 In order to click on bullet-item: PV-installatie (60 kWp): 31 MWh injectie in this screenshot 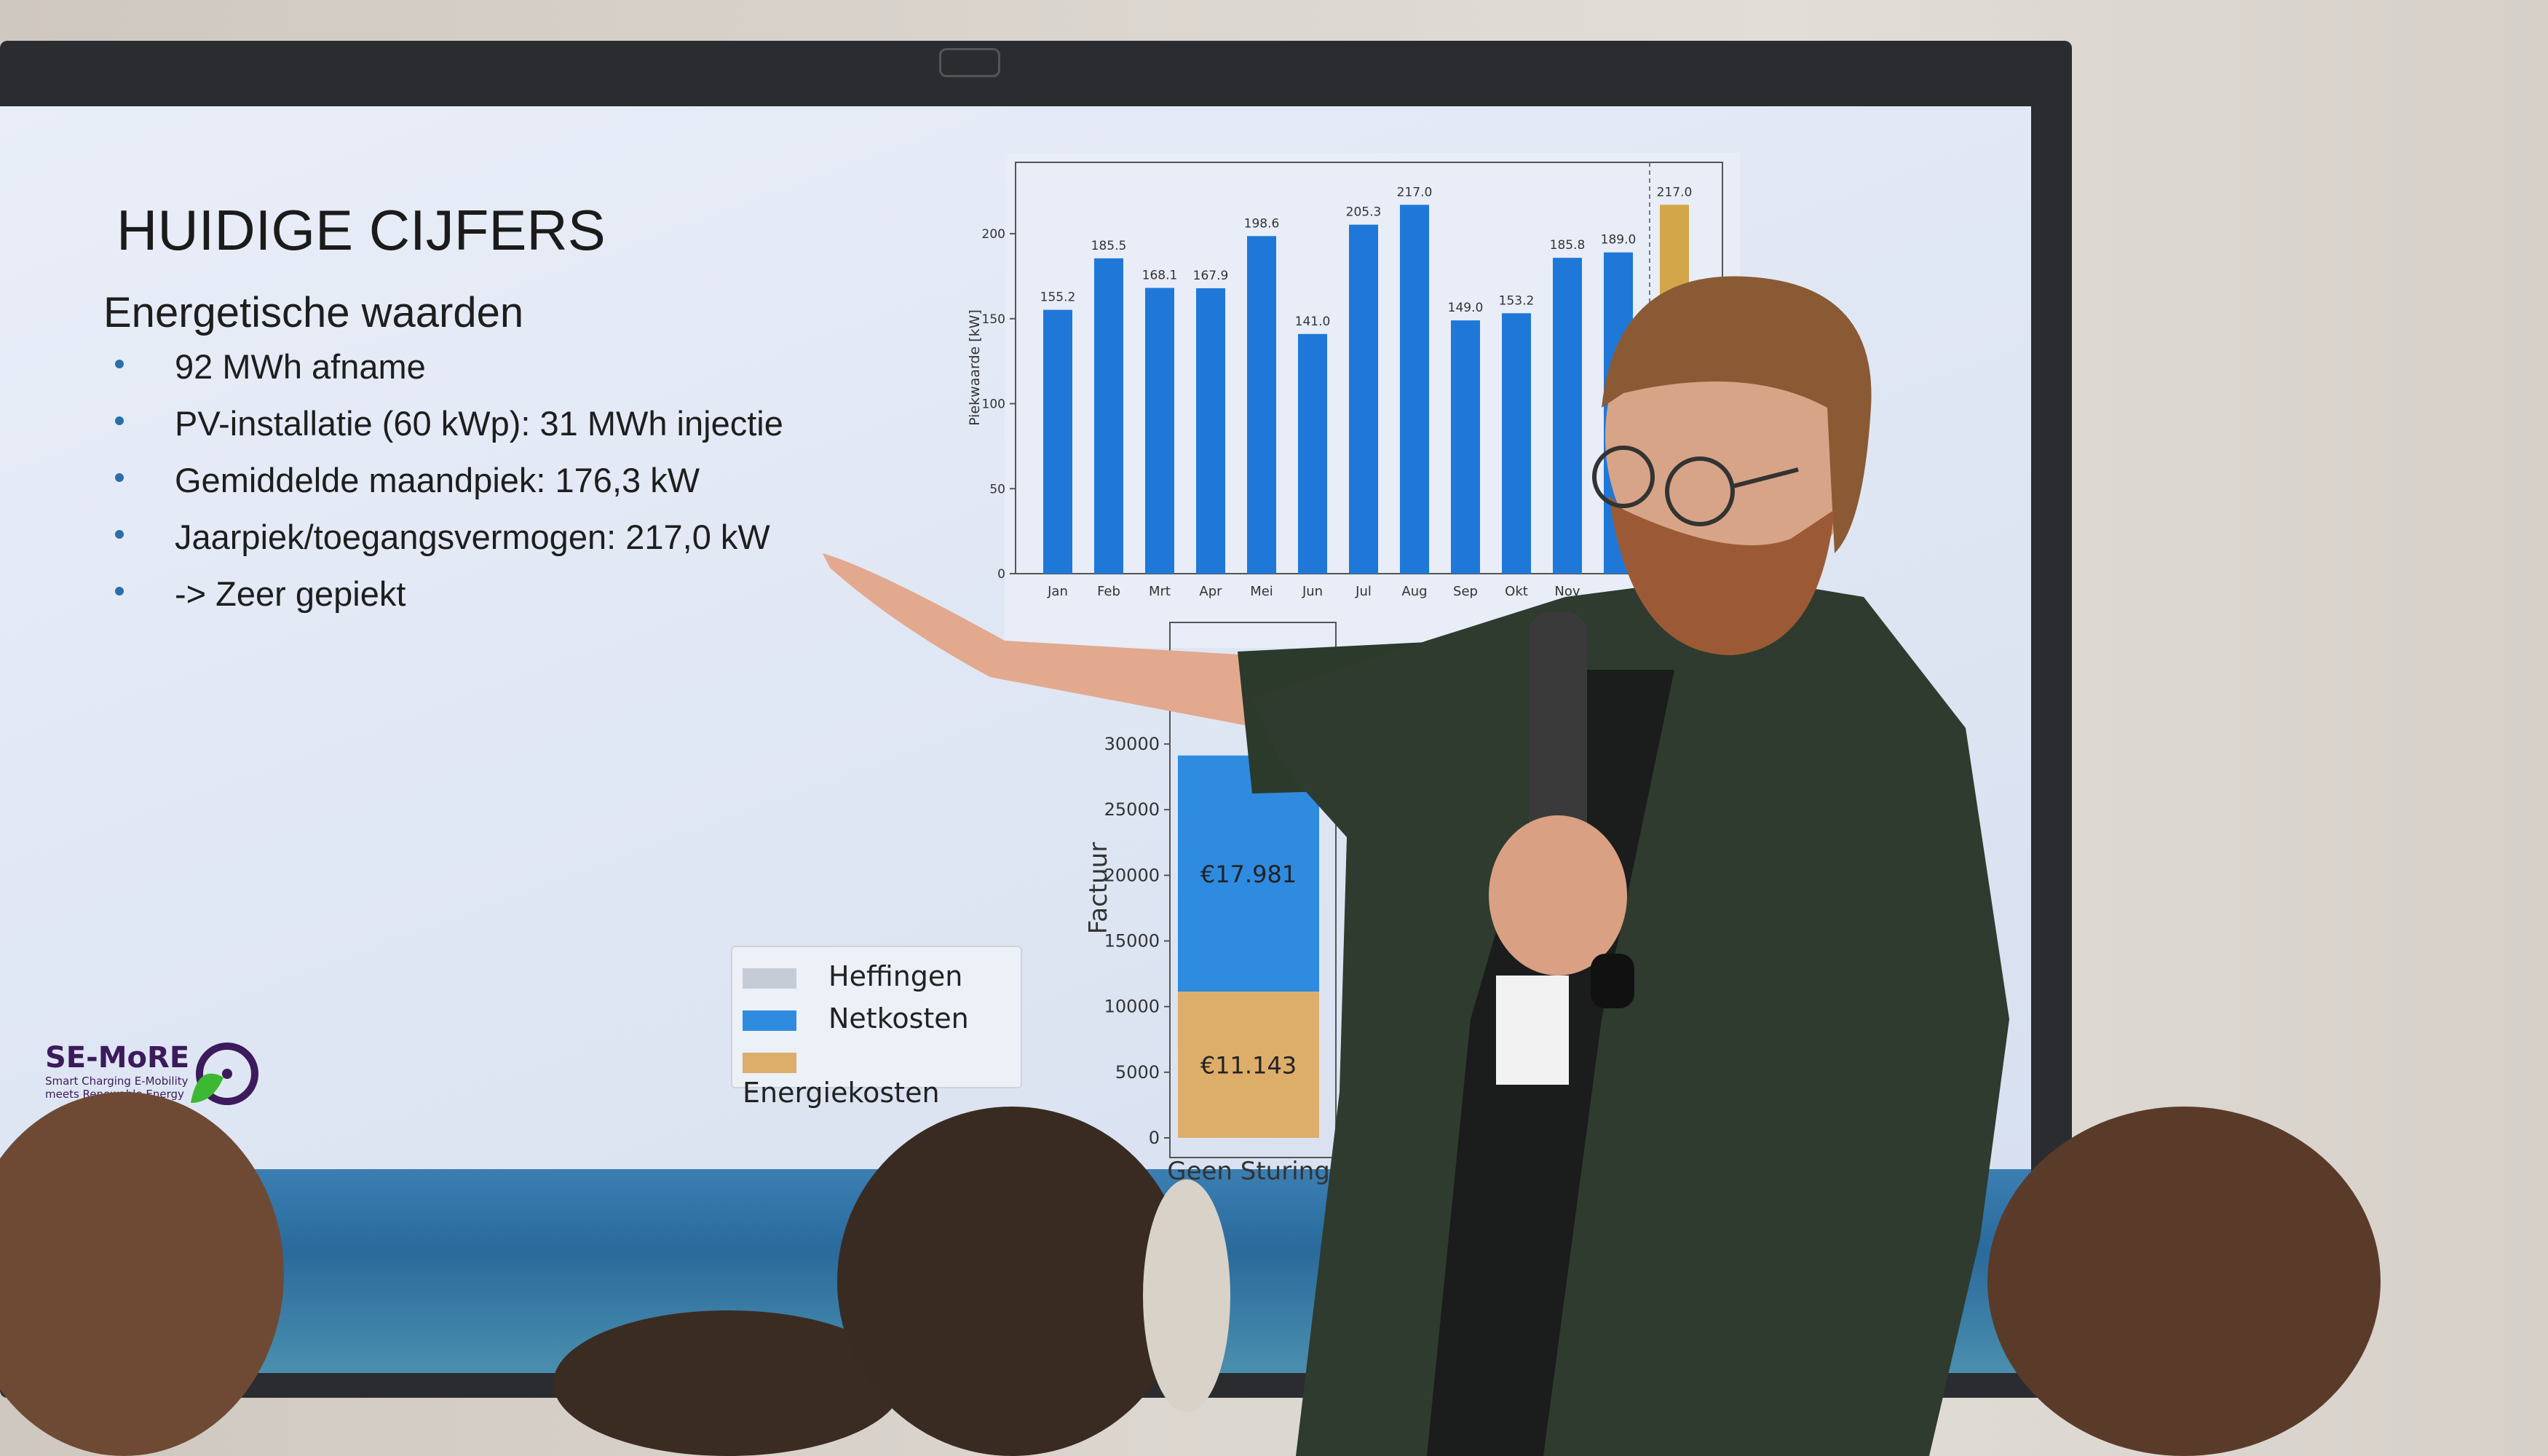, I will do `click(446, 431)`.